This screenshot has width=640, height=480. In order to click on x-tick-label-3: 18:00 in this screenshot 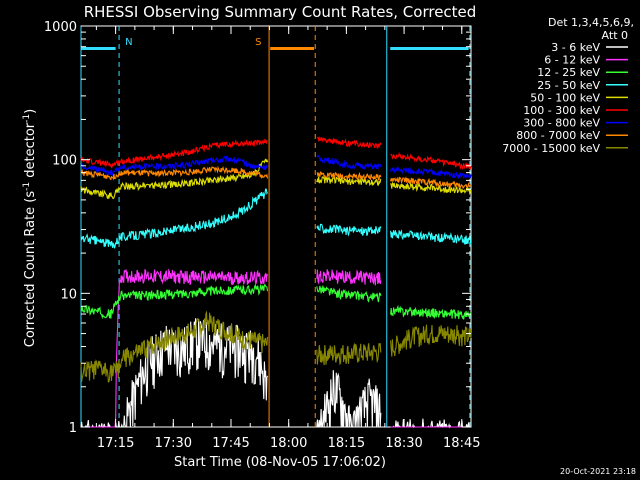, I will do `click(288, 443)`.